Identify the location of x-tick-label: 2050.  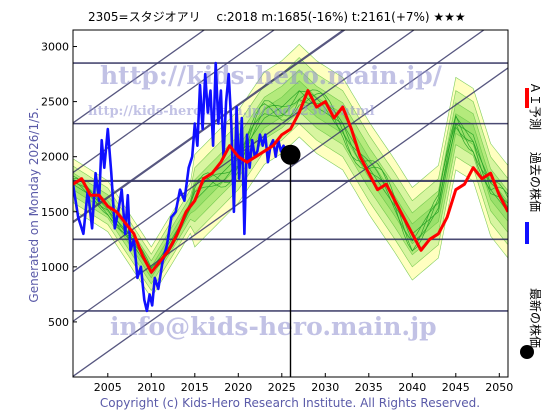
(499, 387).